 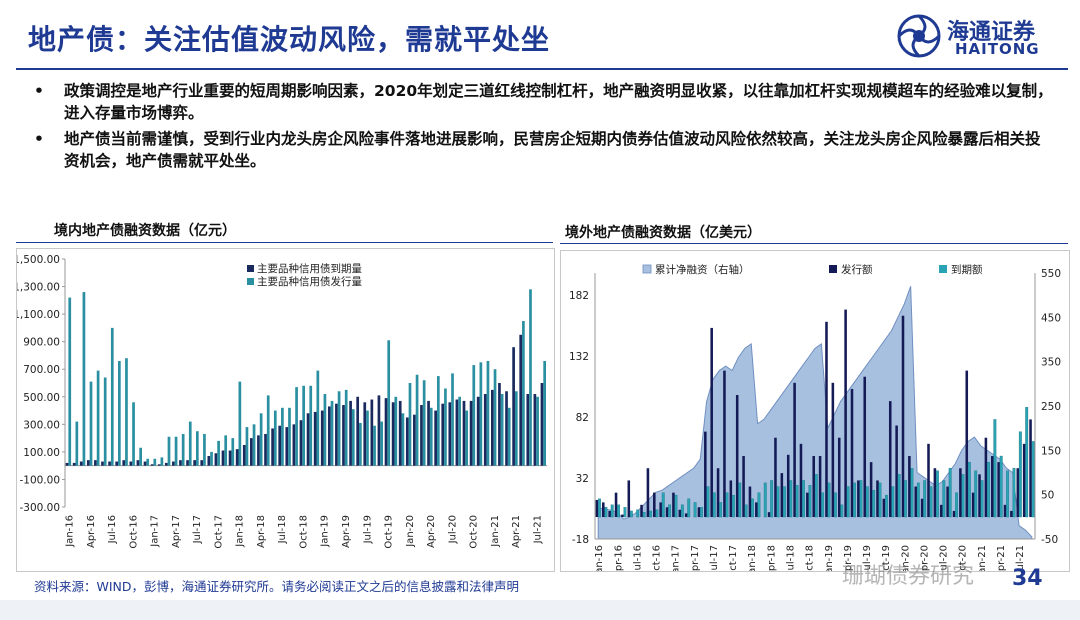 What do you see at coordinates (389, 532) in the screenshot?
I see `x-tick-label: Oct-19` at bounding box center [389, 532].